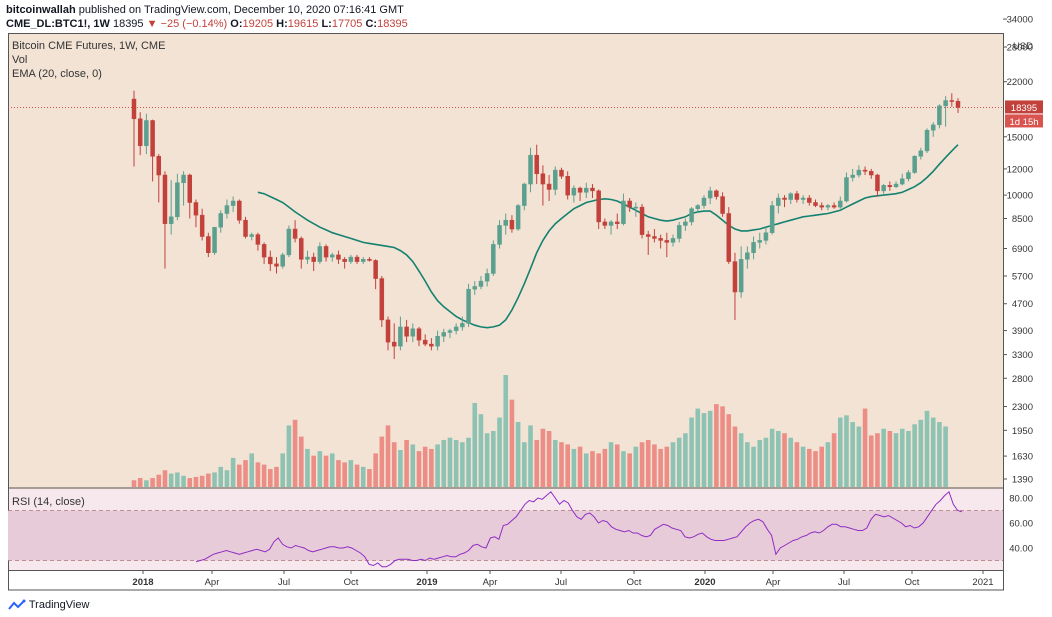 The width and height of the screenshot is (1052, 617). Describe the element at coordinates (1020, 137) in the screenshot. I see `price-tick-label: 15000` at that location.